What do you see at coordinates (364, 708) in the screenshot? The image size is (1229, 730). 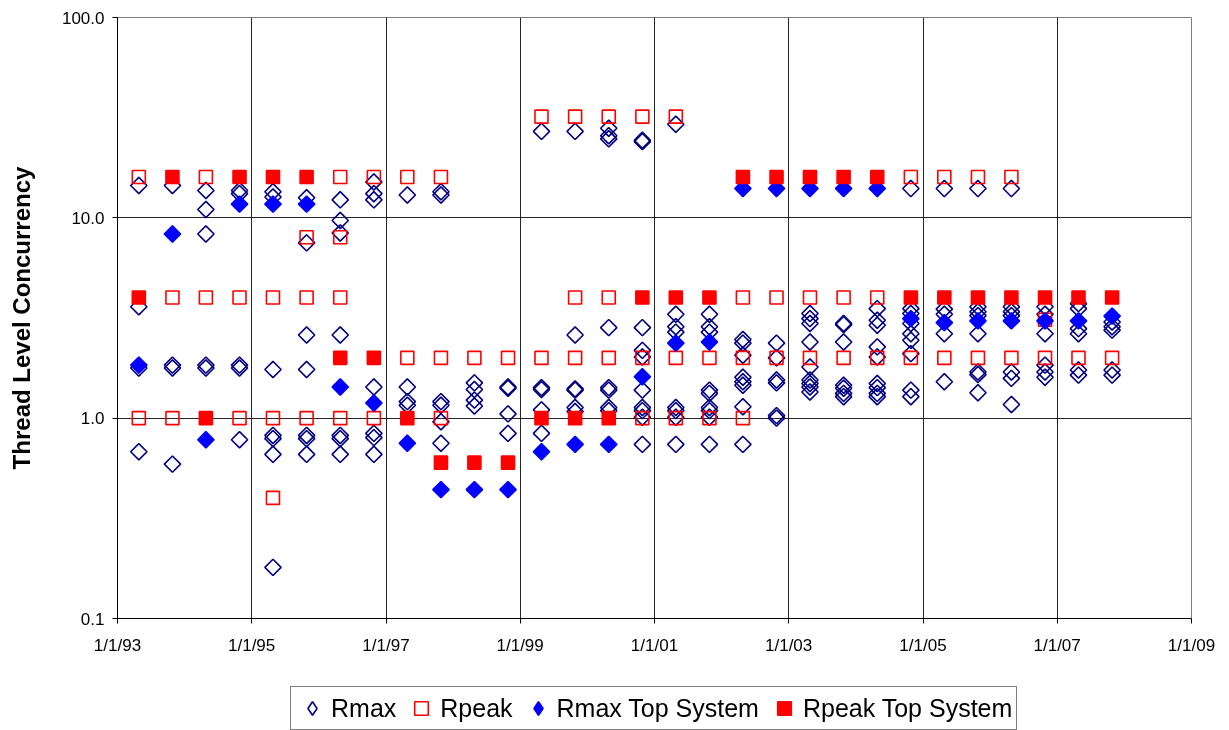 I see `legend-label: Rmax` at bounding box center [364, 708].